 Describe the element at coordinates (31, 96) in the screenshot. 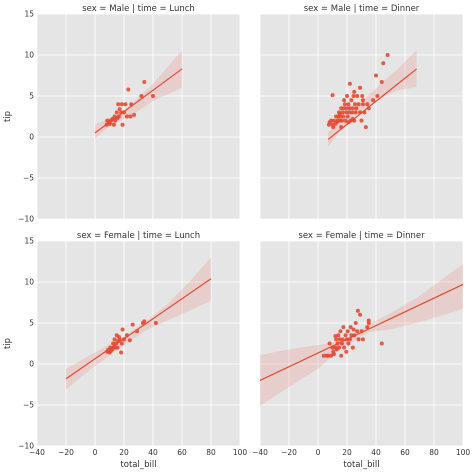

I see `y-tick-label: 5` at that location.